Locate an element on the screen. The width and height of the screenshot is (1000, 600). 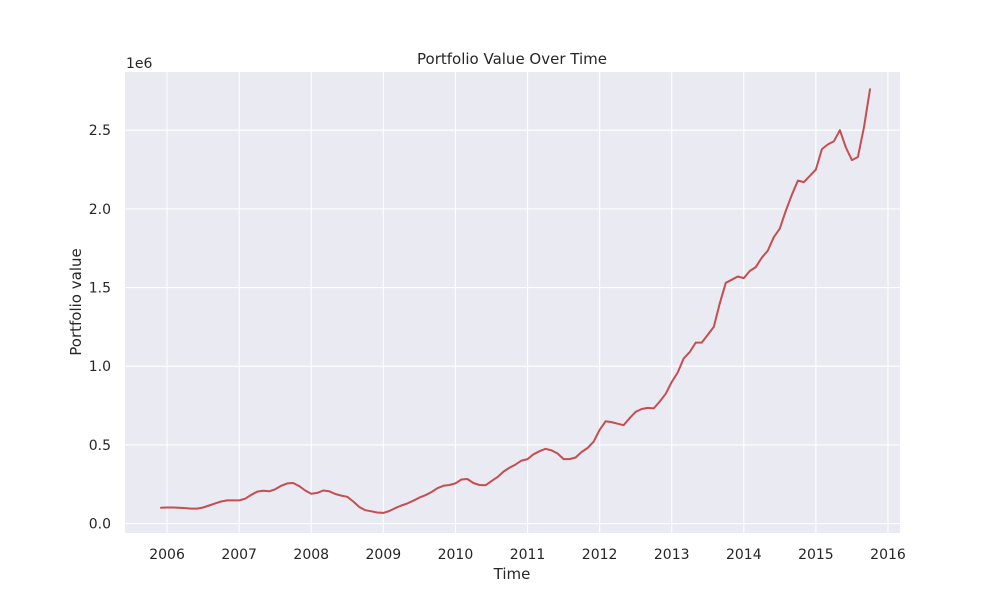
y-tick-label: 1.0 is located at coordinates (100, 367).